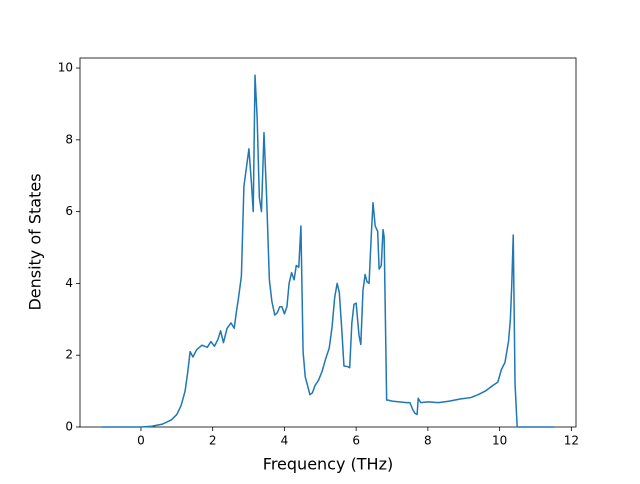 Image resolution: width=640 pixels, height=484 pixels. What do you see at coordinates (213, 441) in the screenshot?
I see `x-tick-label: 2` at bounding box center [213, 441].